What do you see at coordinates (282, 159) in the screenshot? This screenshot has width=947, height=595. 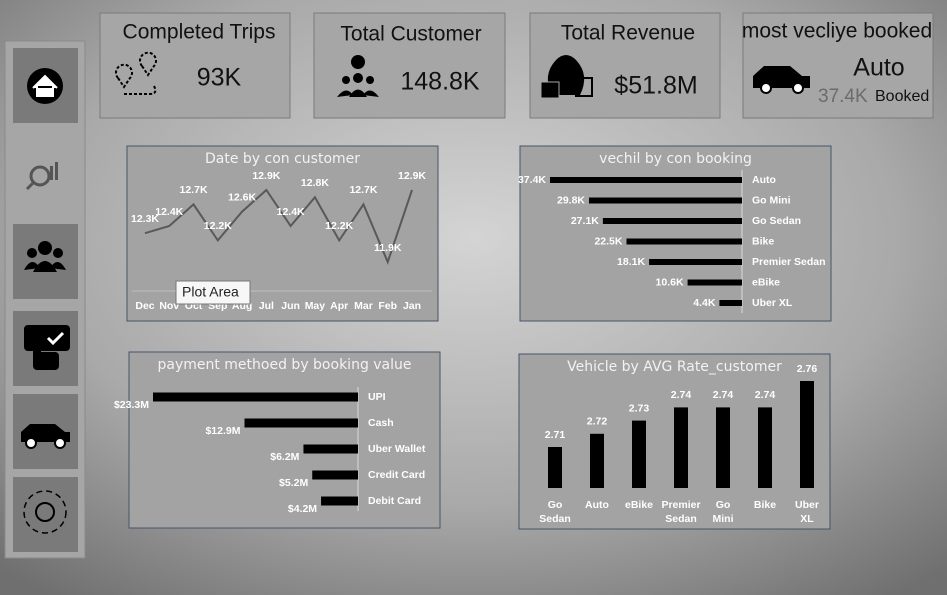 I see `chart-title: Date by con customer` at bounding box center [282, 159].